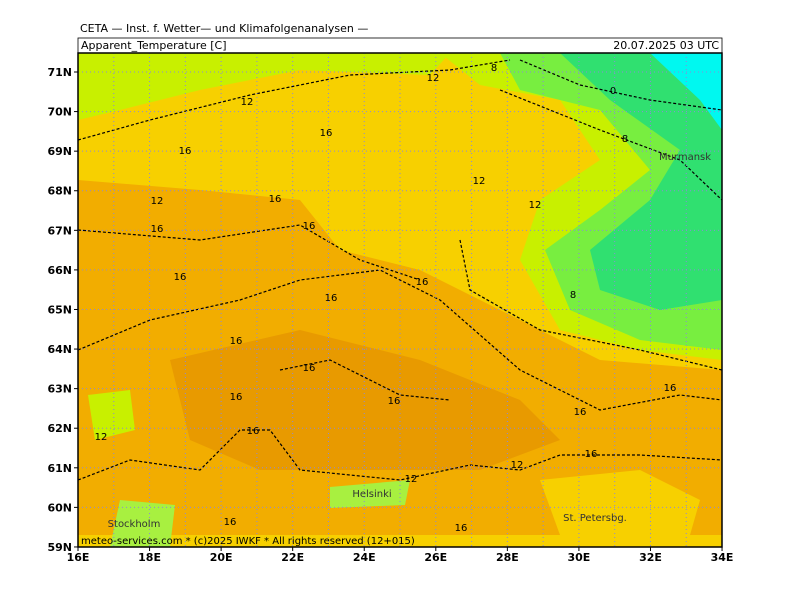 The height and width of the screenshot is (600, 800). What do you see at coordinates (154, 45) in the screenshot?
I see `parameter: Apparent_Temperature [C]` at bounding box center [154, 45].